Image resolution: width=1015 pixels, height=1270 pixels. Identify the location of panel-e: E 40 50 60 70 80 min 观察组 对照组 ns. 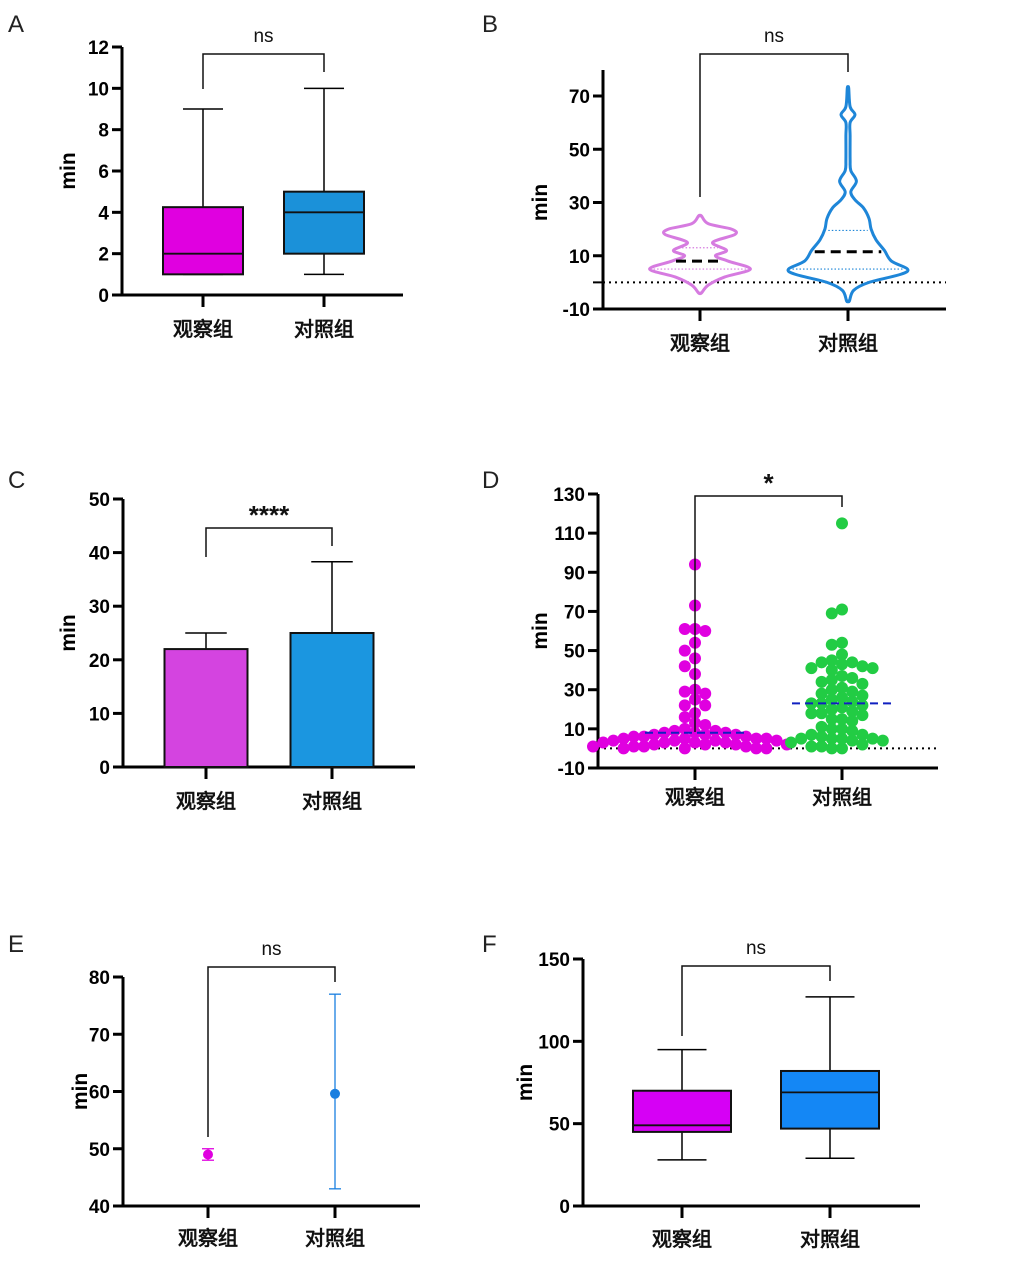
(214, 1090).